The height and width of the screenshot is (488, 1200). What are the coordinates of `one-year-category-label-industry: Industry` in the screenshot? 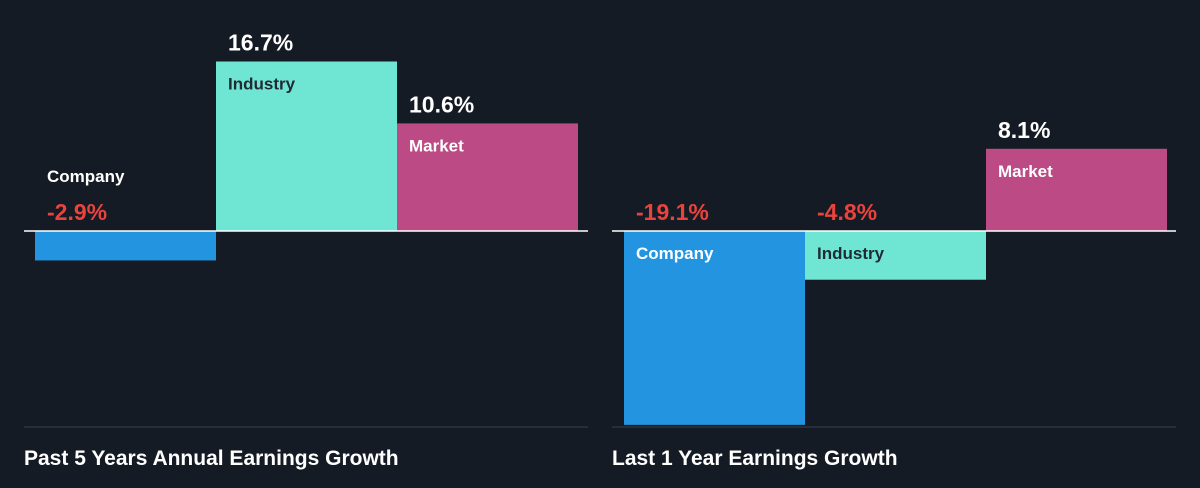 It's located at (851, 253).